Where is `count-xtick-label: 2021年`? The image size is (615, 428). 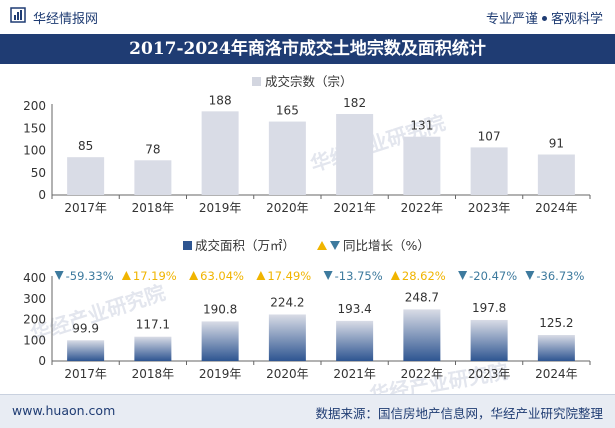
count-xtick-label: 2021年 is located at coordinates (354, 208).